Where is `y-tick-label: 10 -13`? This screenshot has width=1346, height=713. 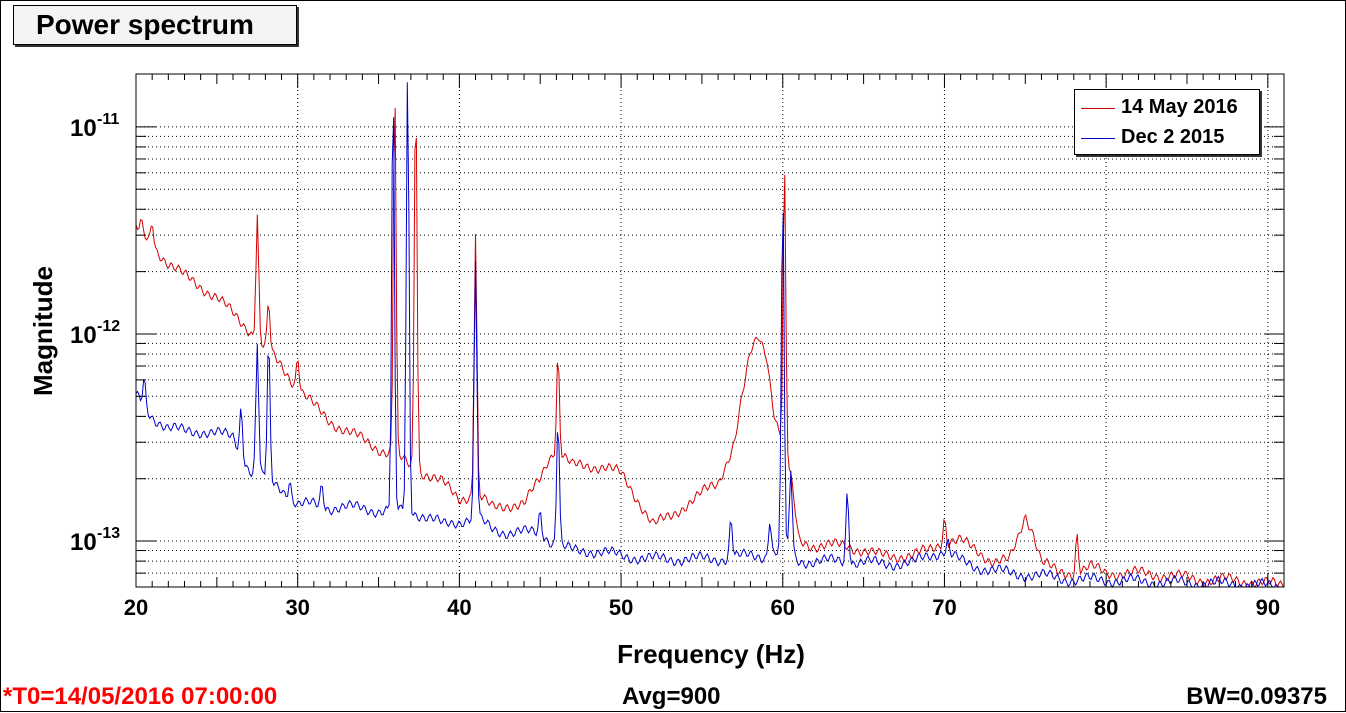
y-tick-label: 10 -13 is located at coordinates (95, 540).